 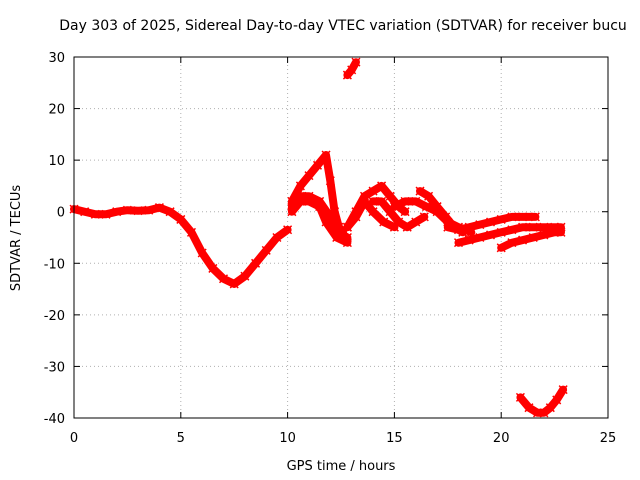 What do you see at coordinates (54, 419) in the screenshot?
I see `y-tick-label: -40` at bounding box center [54, 419].